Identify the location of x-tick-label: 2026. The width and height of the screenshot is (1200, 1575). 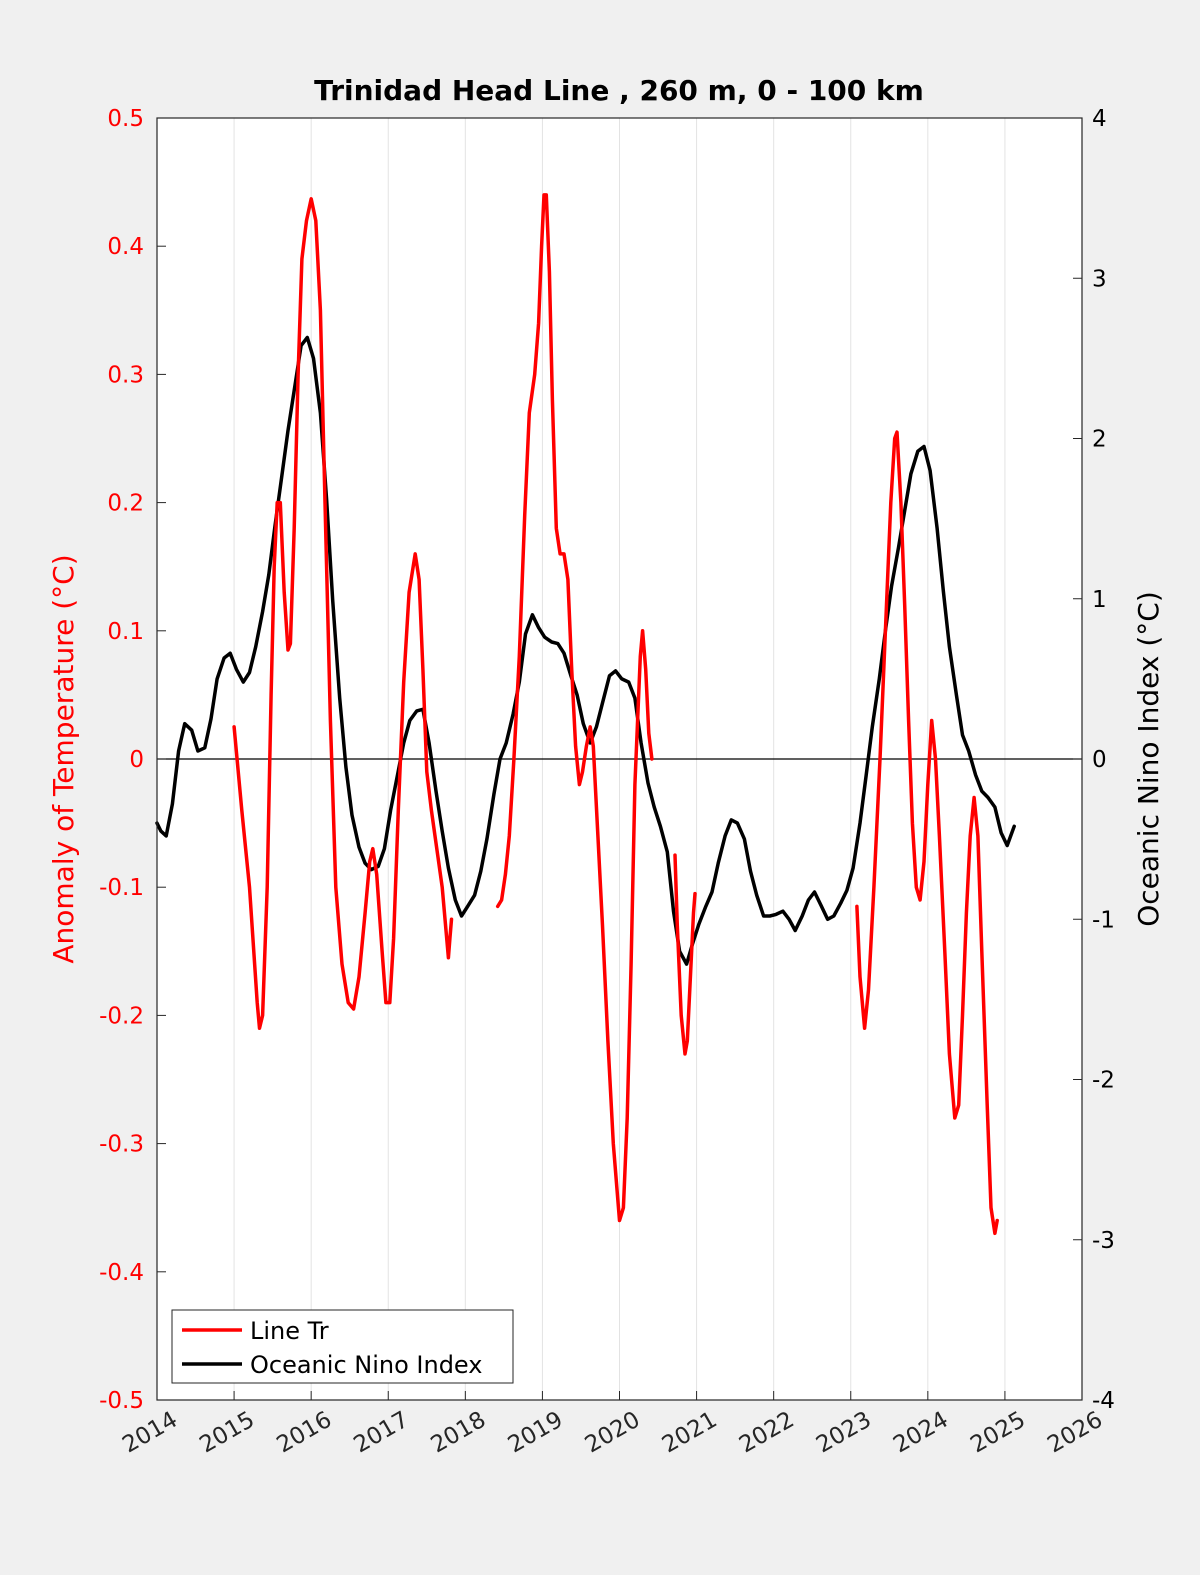
(1075, 1433).